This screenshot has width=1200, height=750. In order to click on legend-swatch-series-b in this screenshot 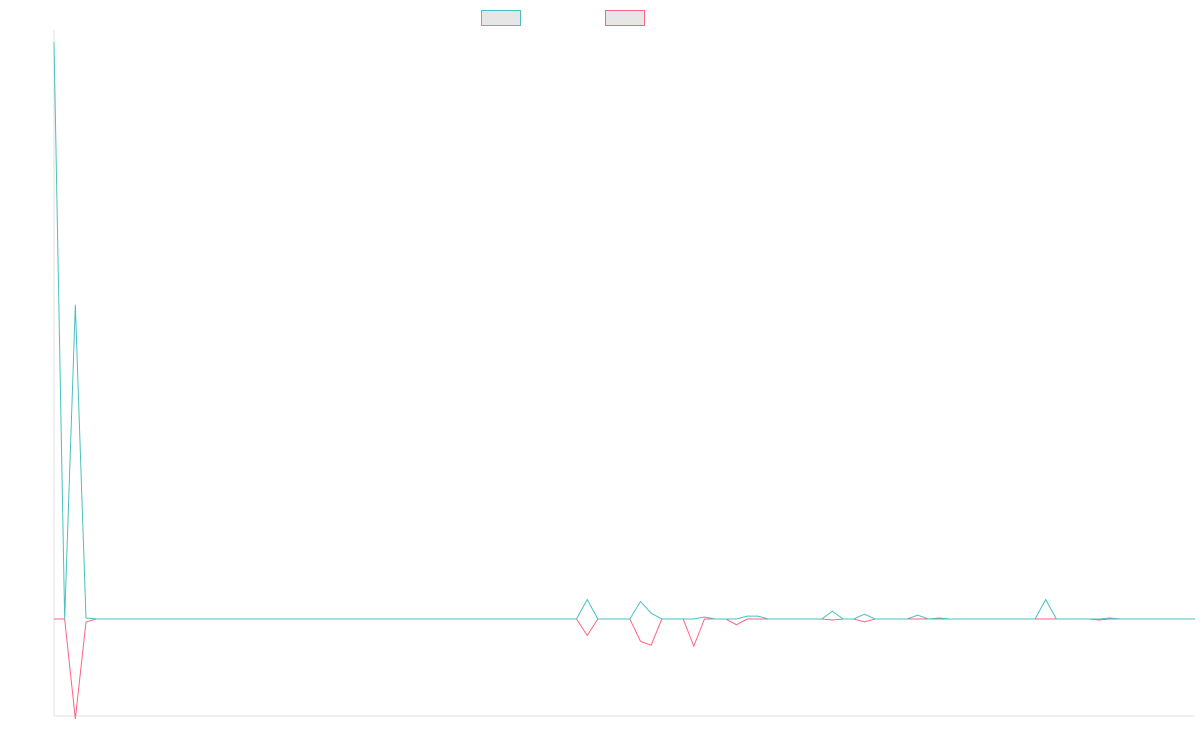, I will do `click(625, 18)`.